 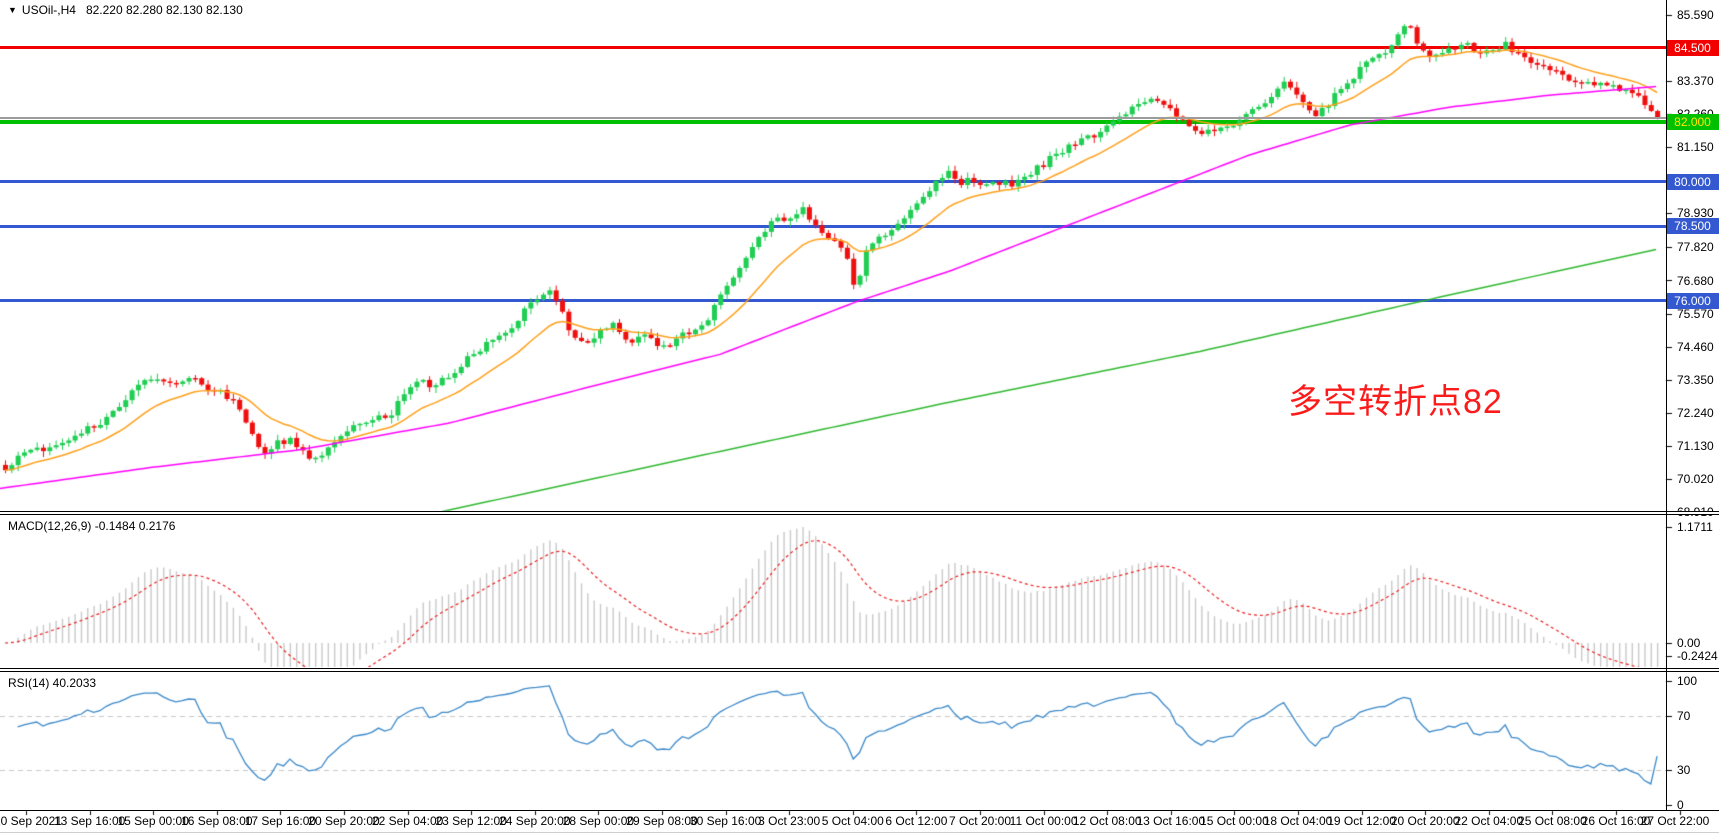 What do you see at coordinates (92, 526) in the screenshot?
I see `macd-indicator-label: MACD(12,26,9) -0.1484 0.2176` at bounding box center [92, 526].